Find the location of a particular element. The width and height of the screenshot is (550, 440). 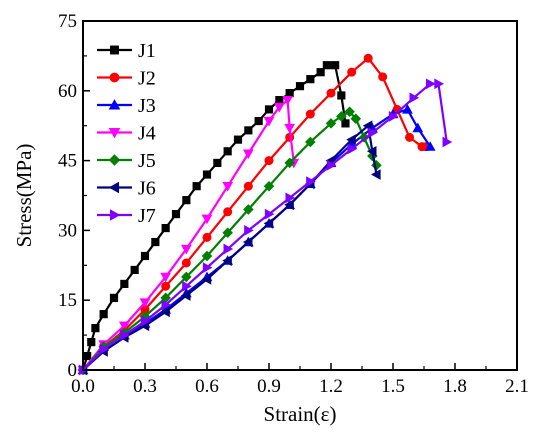

legend-label: J6 is located at coordinates (147, 189).